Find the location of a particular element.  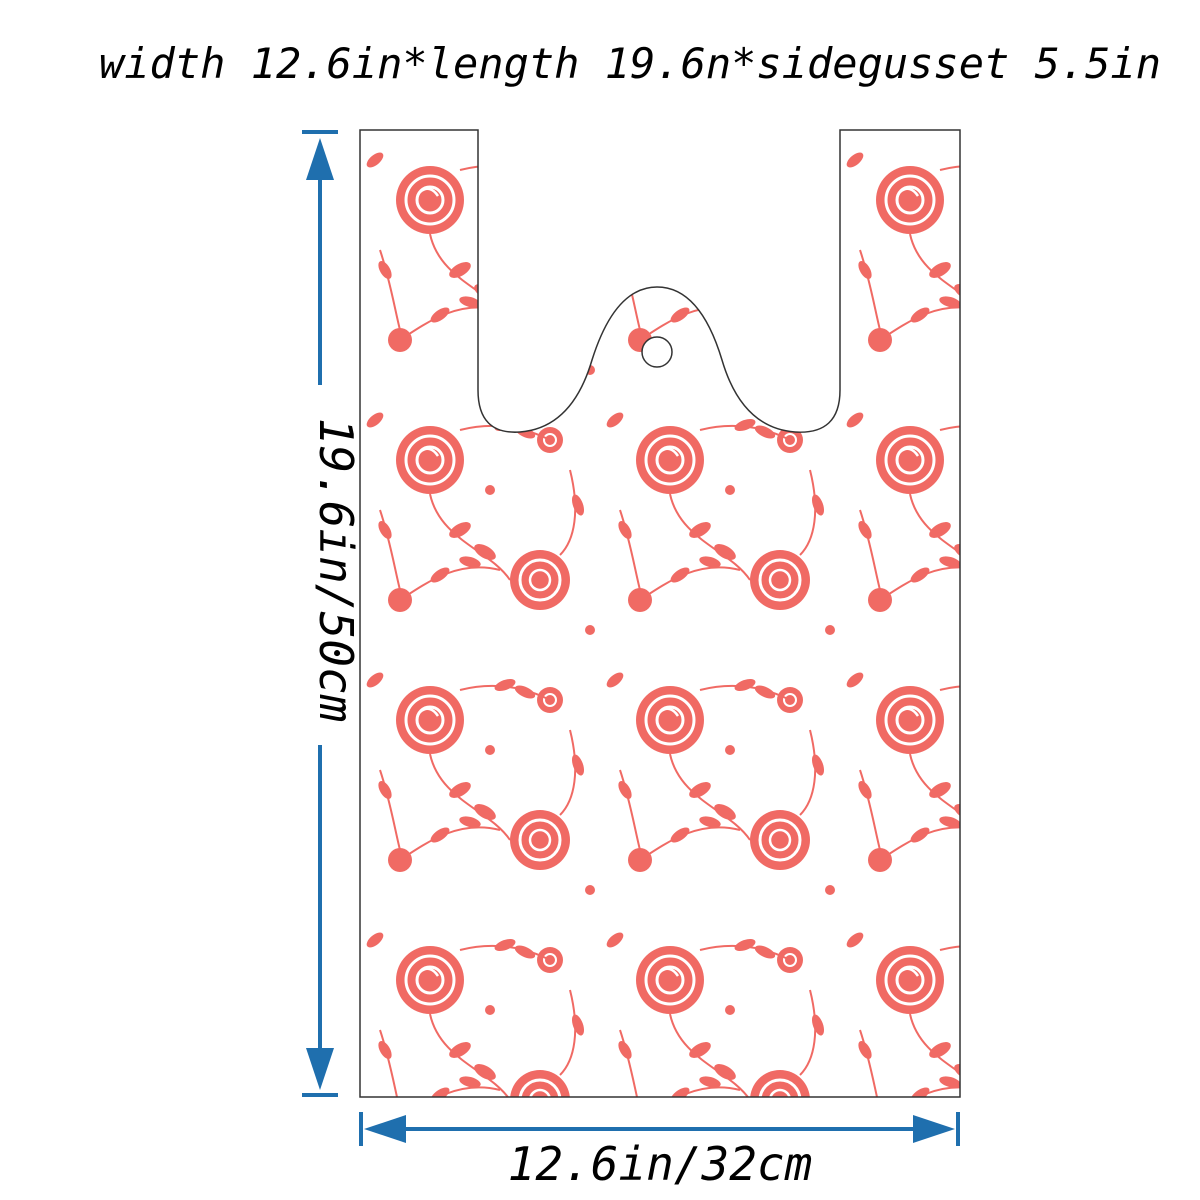

width-label: 12.6in/32cm is located at coordinates (660, 1164).